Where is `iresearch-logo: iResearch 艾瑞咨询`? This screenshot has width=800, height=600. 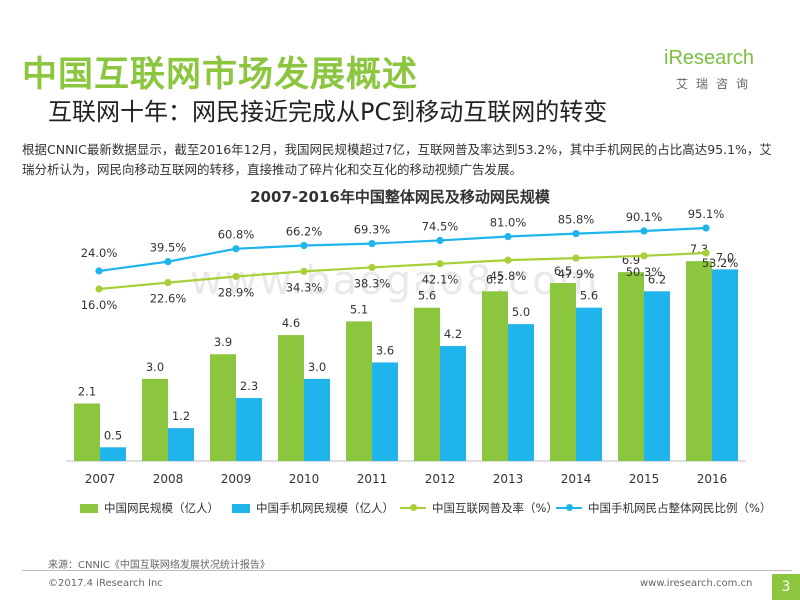
iresearch-logo: iResearch 艾瑞咨询 is located at coordinates (719, 69).